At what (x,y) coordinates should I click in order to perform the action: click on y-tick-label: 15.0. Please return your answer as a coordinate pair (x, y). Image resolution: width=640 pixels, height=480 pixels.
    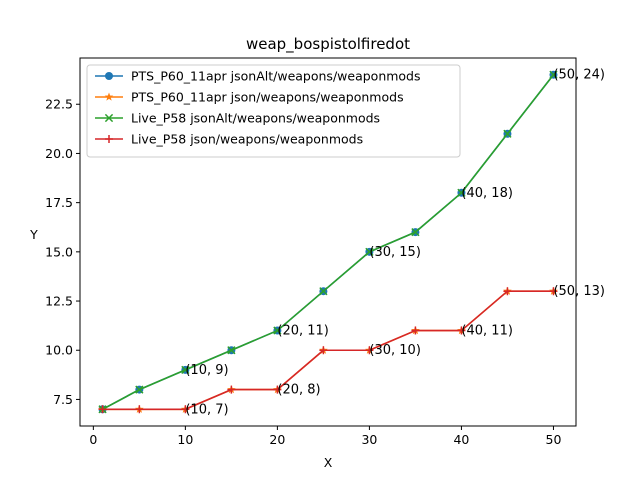
    Looking at the image, I should click on (59, 251).